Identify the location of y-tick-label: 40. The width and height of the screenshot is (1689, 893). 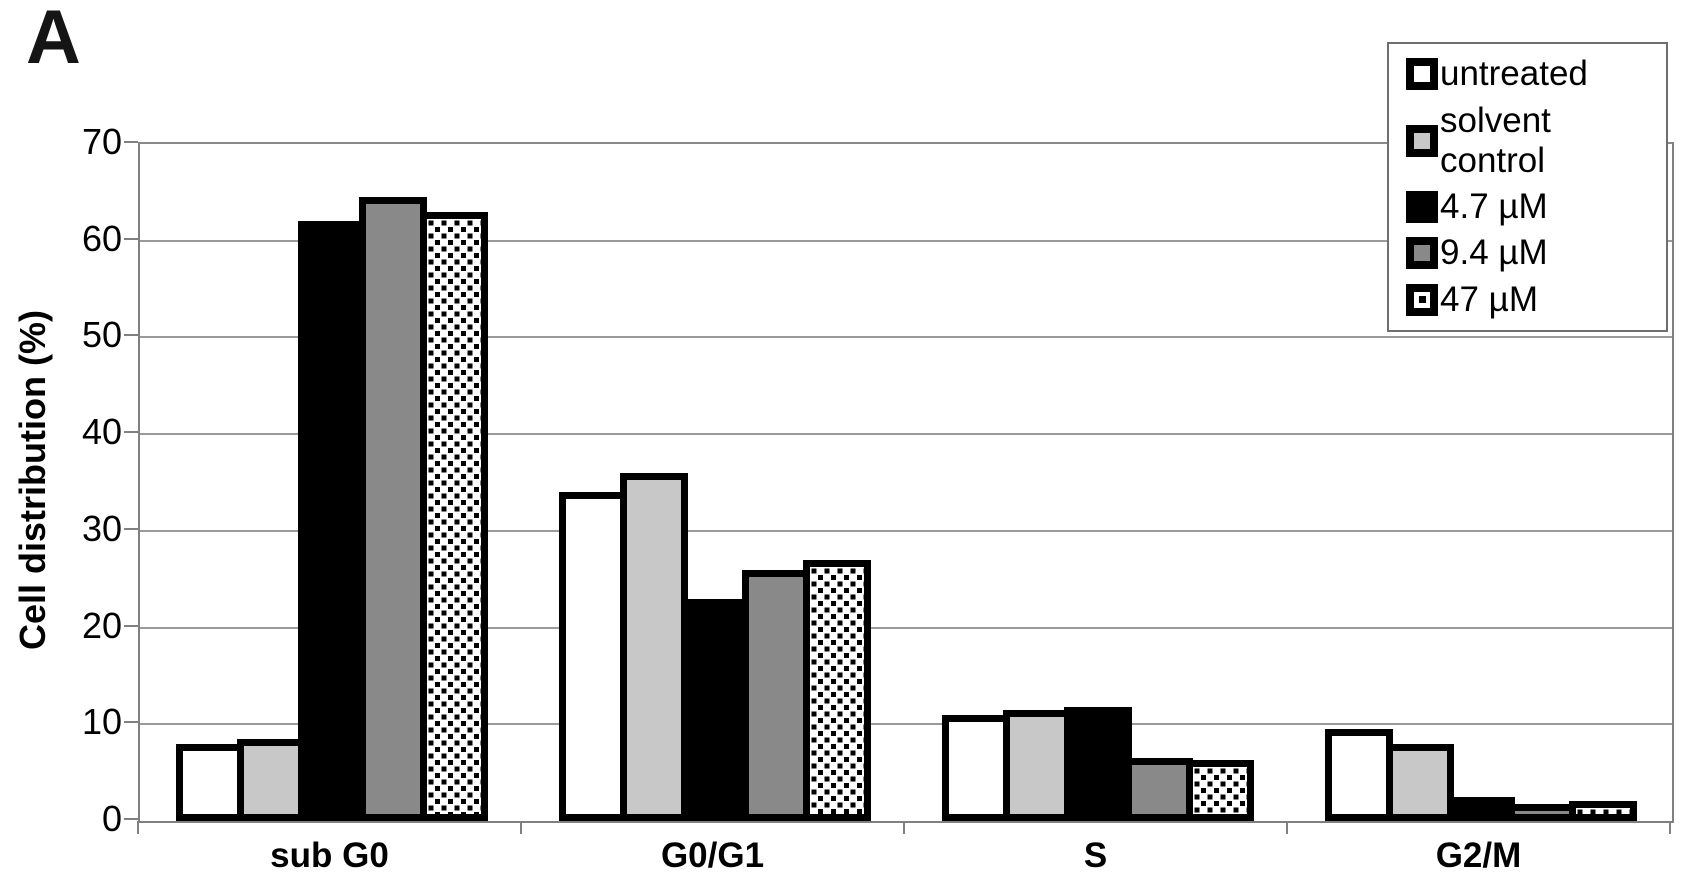
(101, 432).